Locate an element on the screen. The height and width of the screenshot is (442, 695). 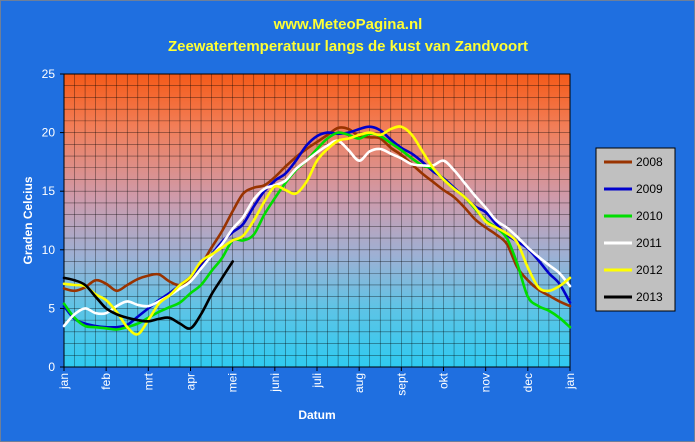
x-tick-label: juli is located at coordinates (317, 381).